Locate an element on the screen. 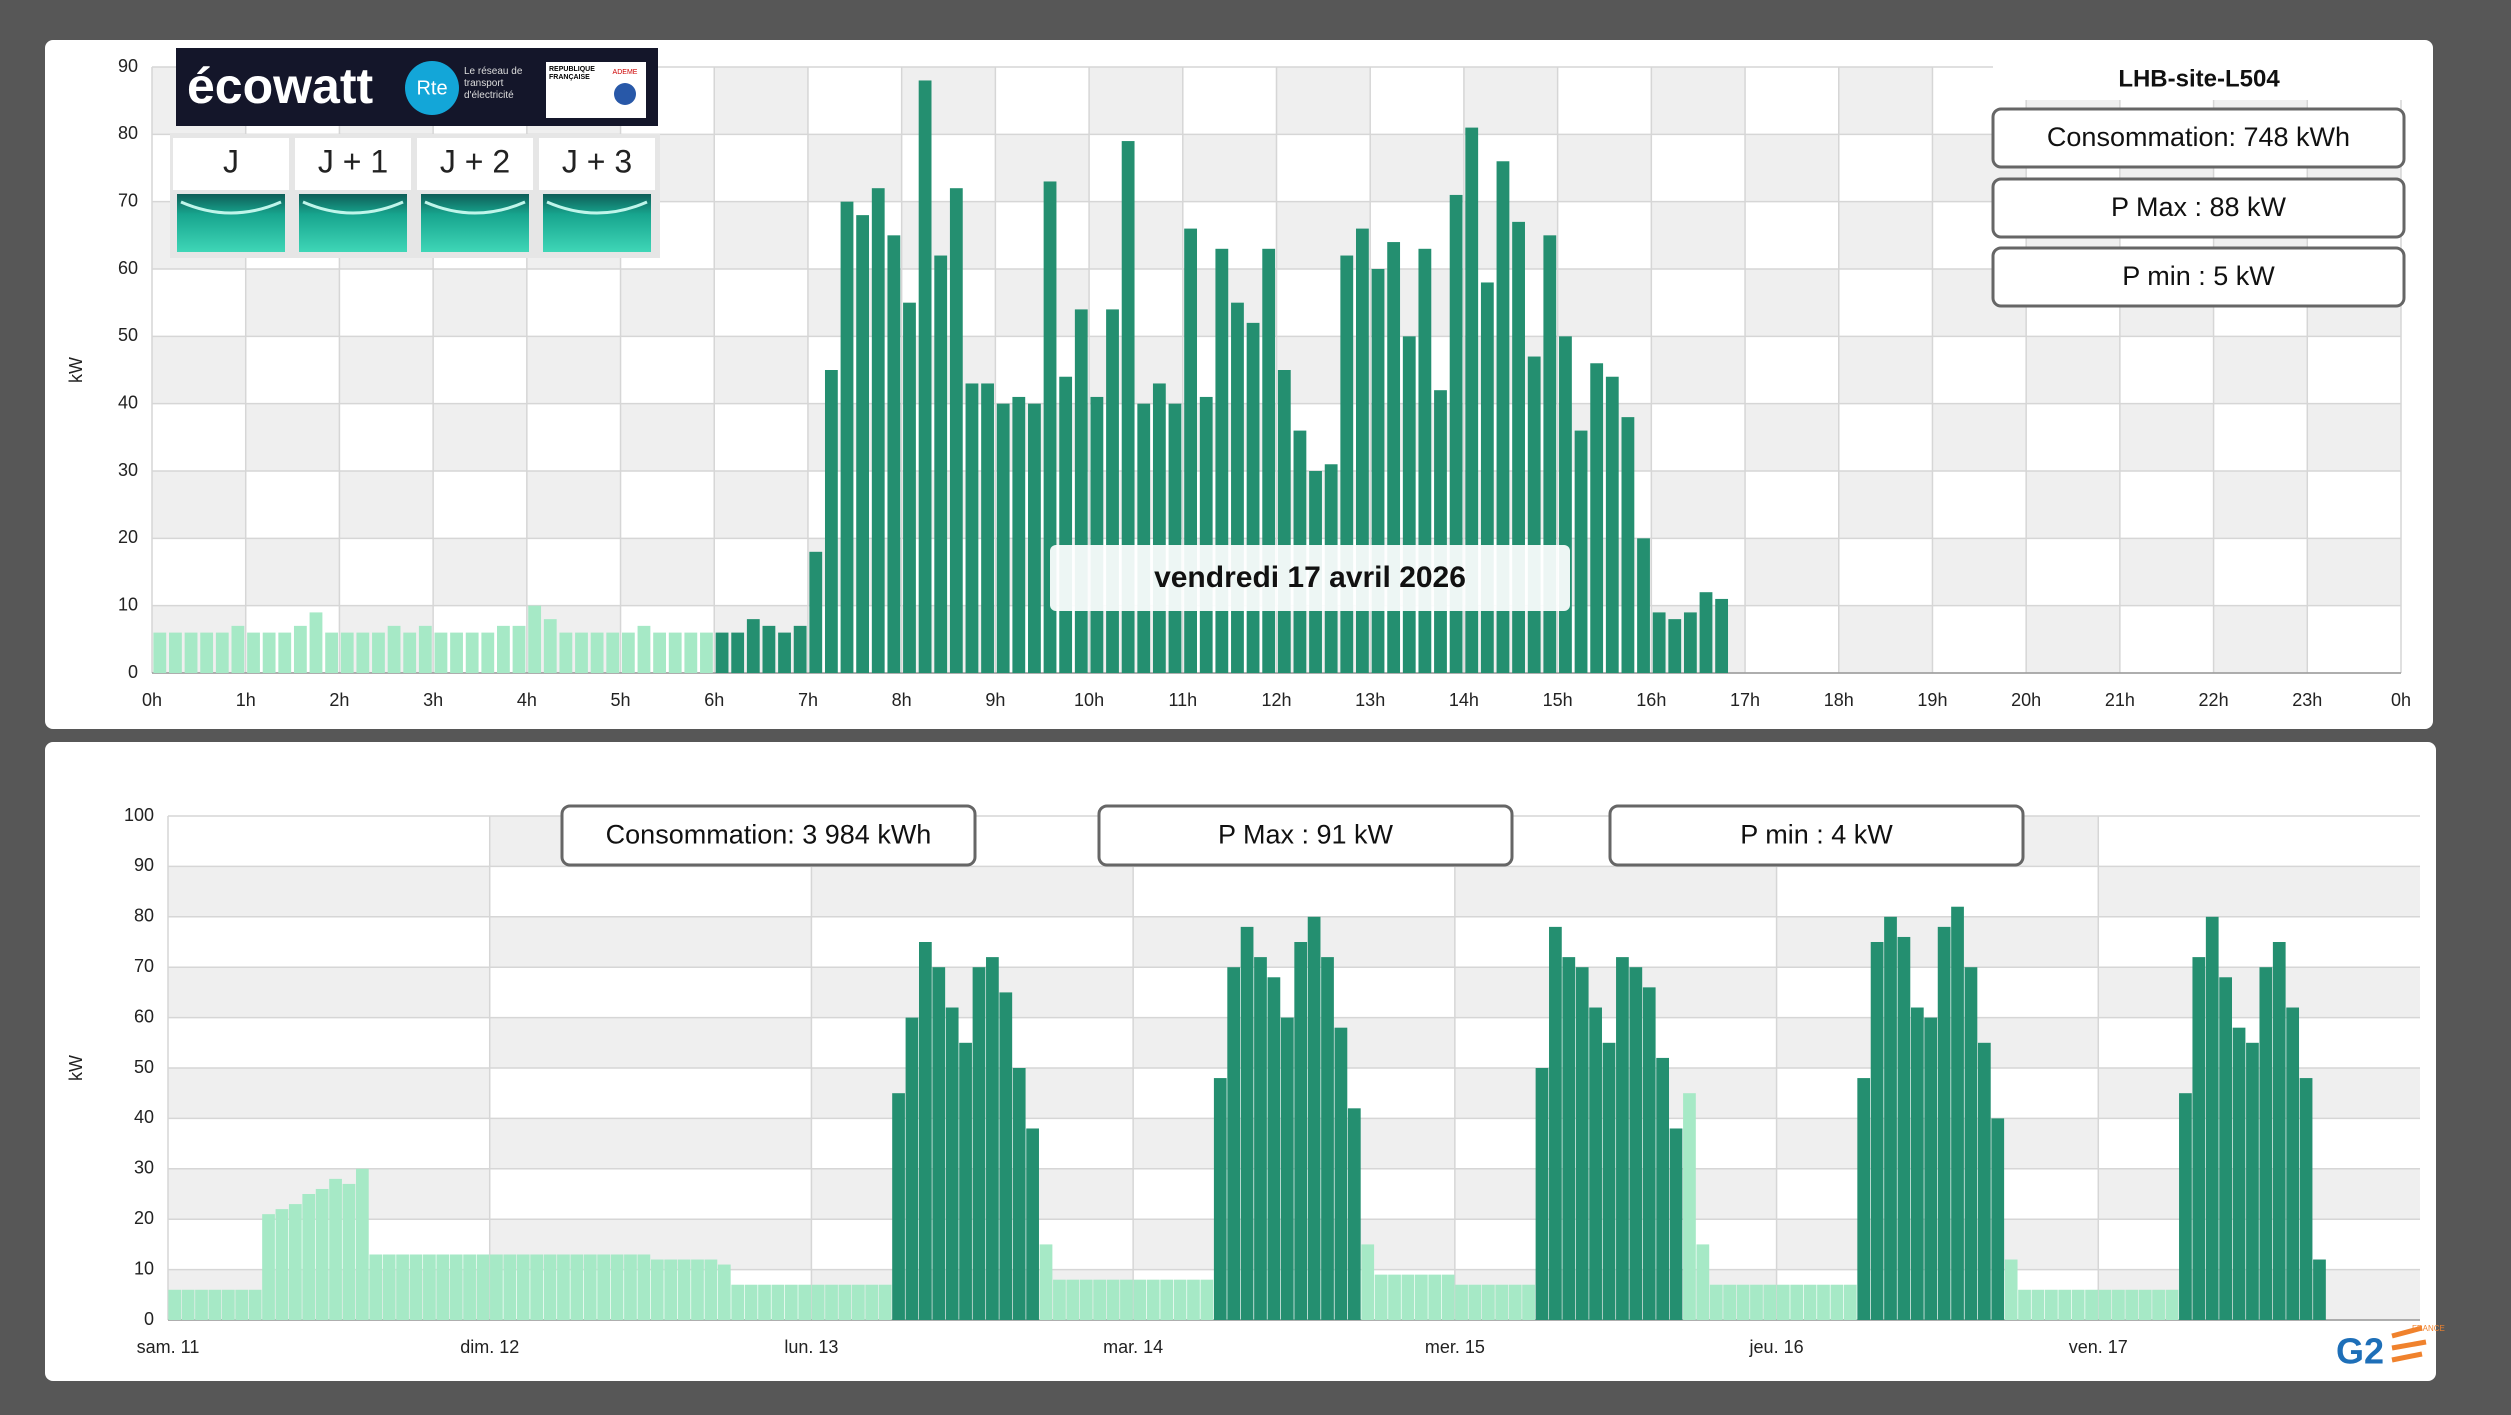  day-wave is located at coordinates (475, 207).